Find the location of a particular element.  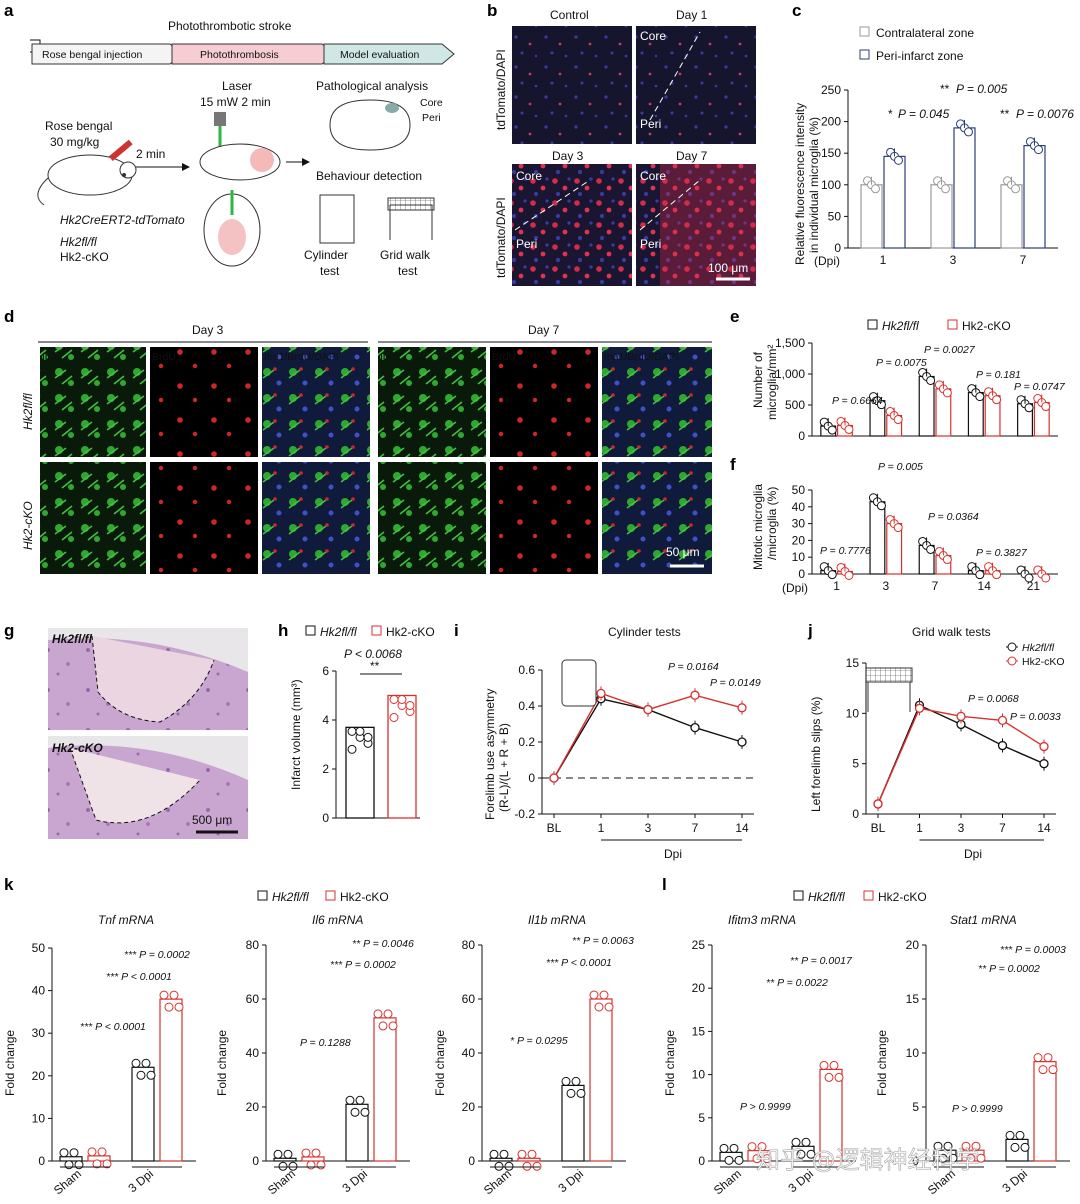

cylinder-line1: Cylinder is located at coordinates (326, 255).